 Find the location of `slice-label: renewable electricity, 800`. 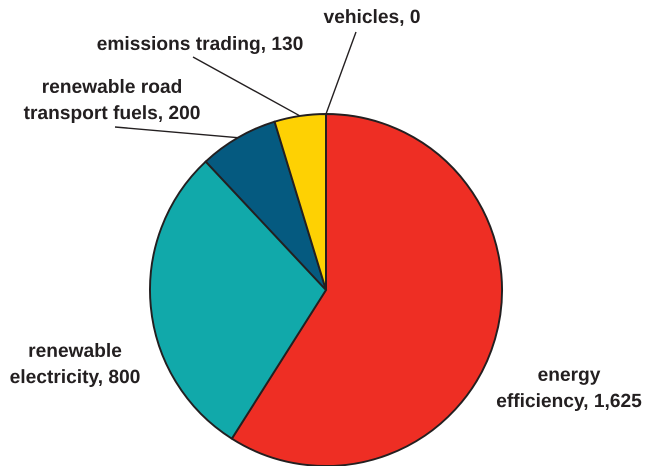

slice-label: renewable electricity, 800 is located at coordinates (75, 365).